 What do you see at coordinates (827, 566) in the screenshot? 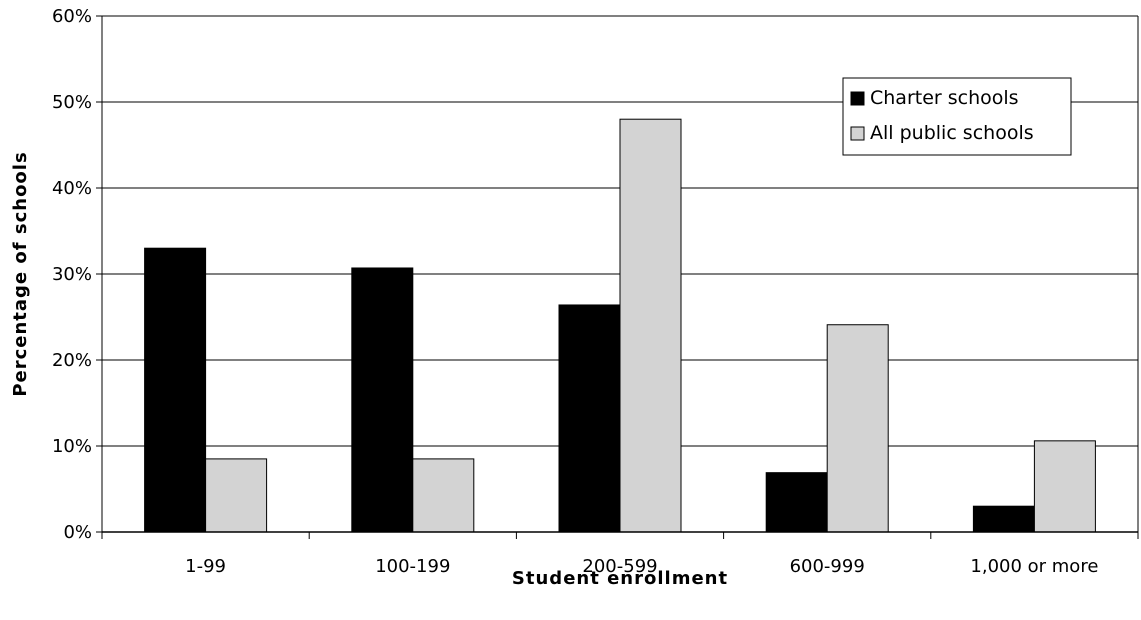
I see `x-tick-label: 600-999` at bounding box center [827, 566].